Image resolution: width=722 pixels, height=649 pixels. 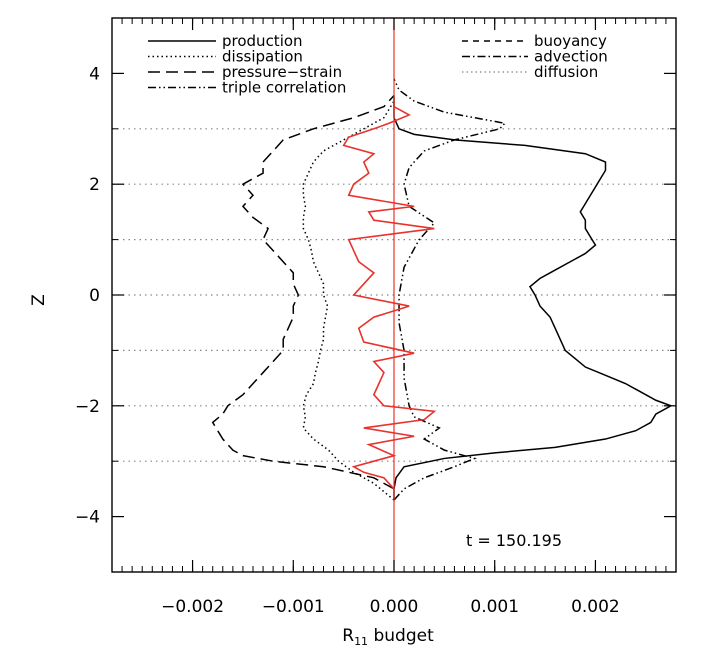 What do you see at coordinates (494, 607) in the screenshot?
I see `x-tick-label-3: 0.001` at bounding box center [494, 607].